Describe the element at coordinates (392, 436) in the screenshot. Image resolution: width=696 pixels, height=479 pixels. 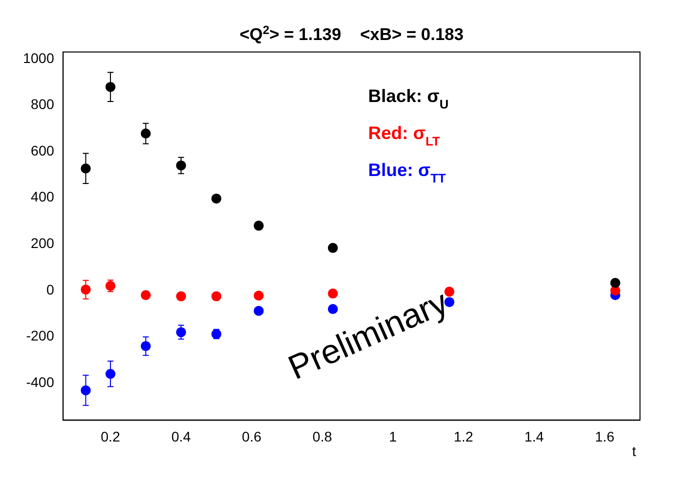
I see `x-tick-label: 1` at that location.